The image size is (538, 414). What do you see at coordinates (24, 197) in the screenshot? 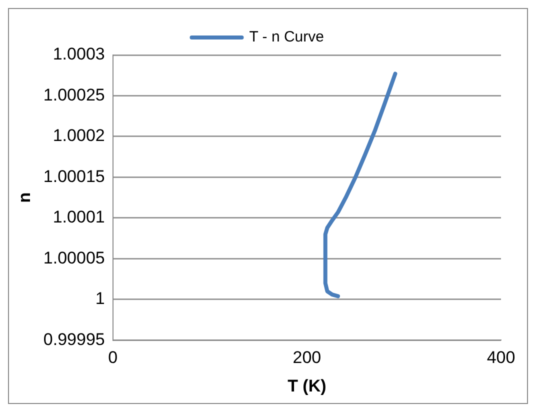
I see `y-axis-title: n` at bounding box center [24, 197].